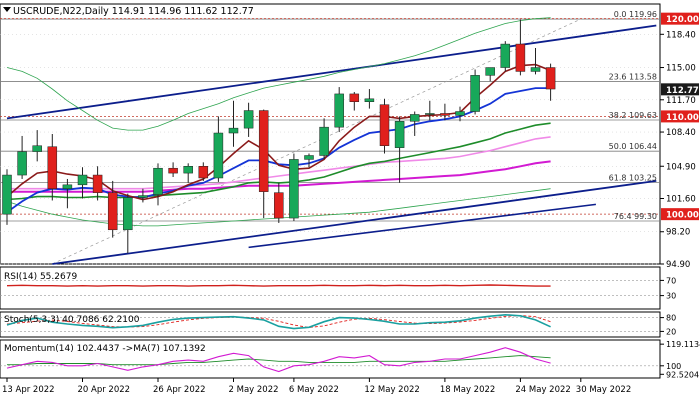 The image size is (700, 400). I want to click on x-tick-label: 26 Apr 2022, so click(179, 390).